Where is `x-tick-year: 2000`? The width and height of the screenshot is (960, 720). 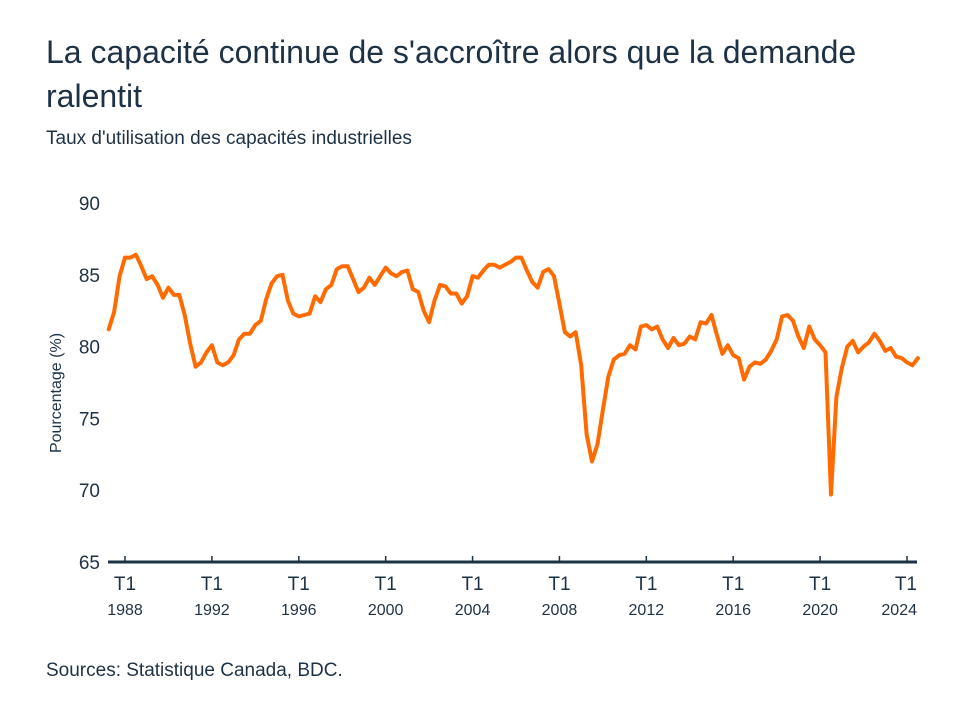 x-tick-year: 2000 is located at coordinates (386, 610).